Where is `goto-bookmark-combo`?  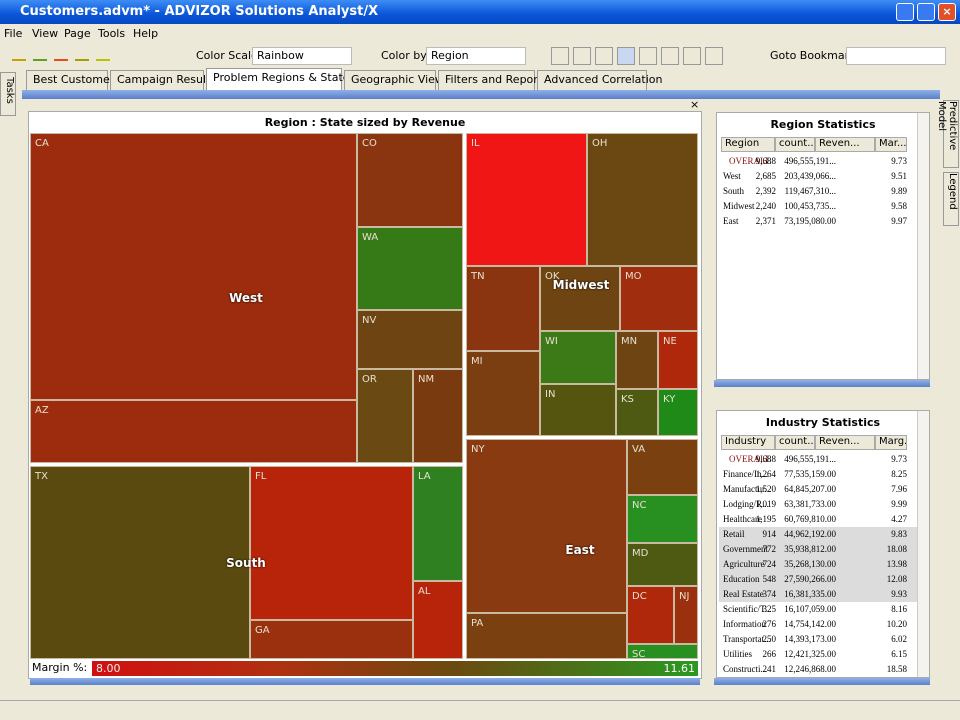 goto-bookmark-combo is located at coordinates (896, 56).